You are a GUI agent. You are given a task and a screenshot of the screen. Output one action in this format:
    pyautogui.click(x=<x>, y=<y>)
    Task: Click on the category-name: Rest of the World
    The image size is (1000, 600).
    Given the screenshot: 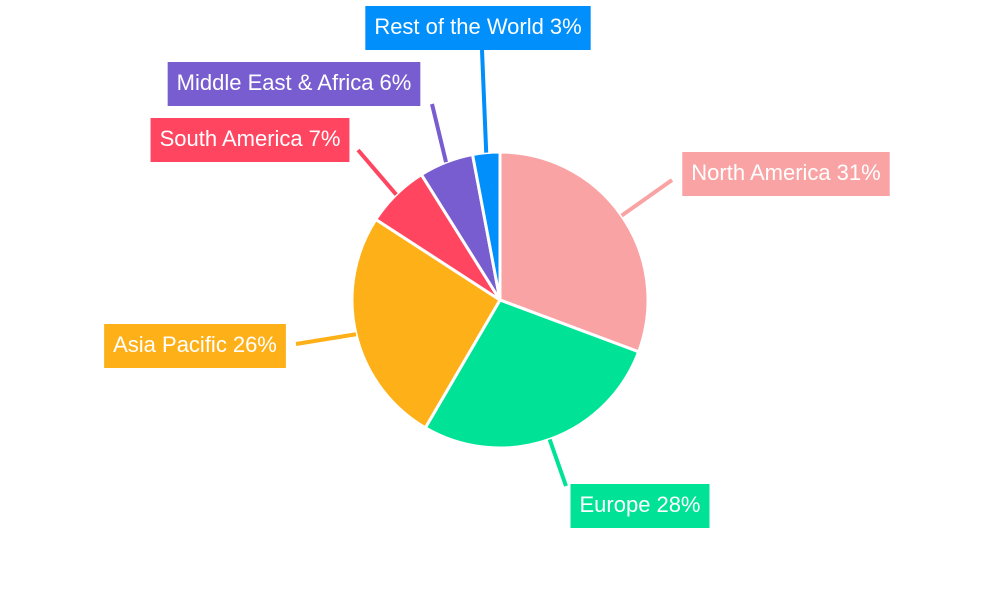 What is the action you would take?
    pyautogui.click(x=459, y=26)
    